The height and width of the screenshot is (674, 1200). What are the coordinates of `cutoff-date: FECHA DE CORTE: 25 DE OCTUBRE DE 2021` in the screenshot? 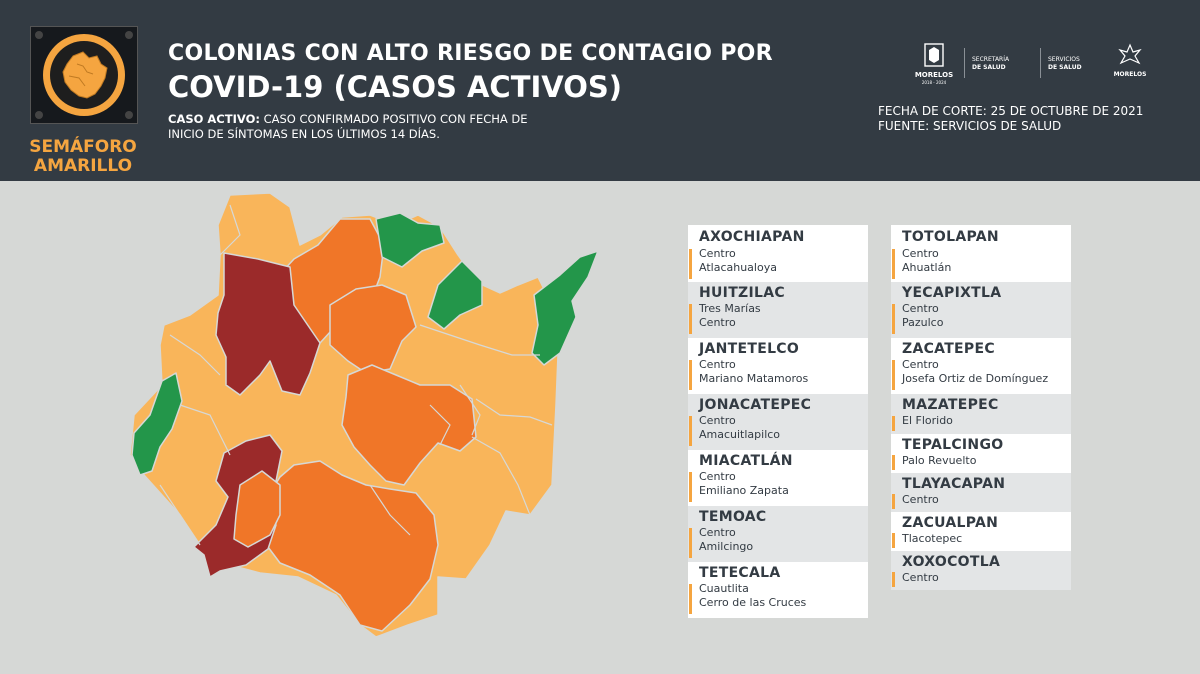 It's located at (1011, 111).